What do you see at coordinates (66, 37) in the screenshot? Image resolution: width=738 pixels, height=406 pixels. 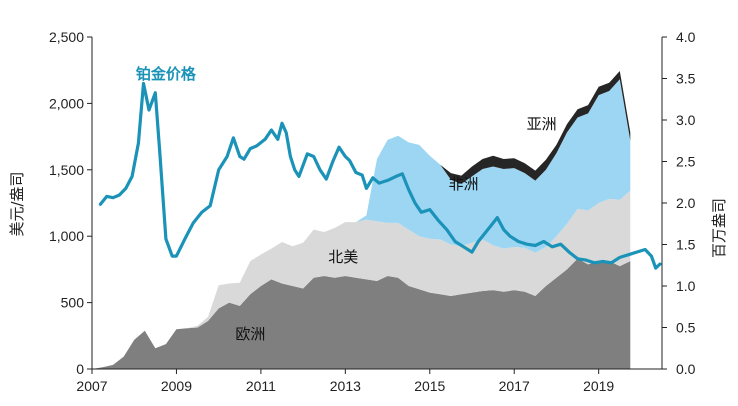 I see `left-tick-label: 2,500` at bounding box center [66, 37].